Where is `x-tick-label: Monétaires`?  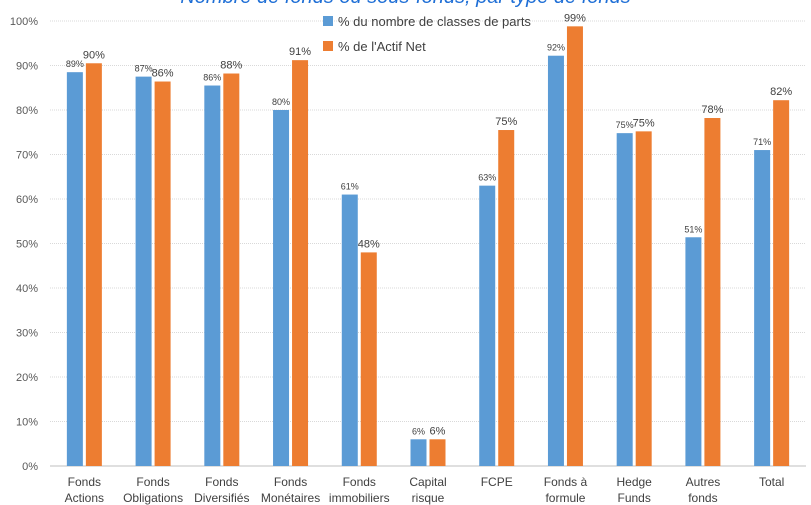
x-tick-label: Monétaires is located at coordinates (290, 498).